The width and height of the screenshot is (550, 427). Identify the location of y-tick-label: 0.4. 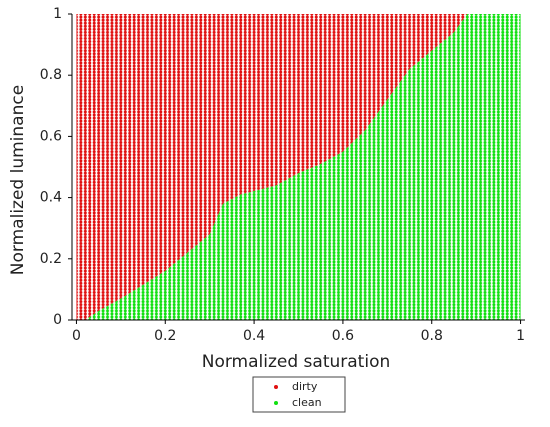
(51, 198).